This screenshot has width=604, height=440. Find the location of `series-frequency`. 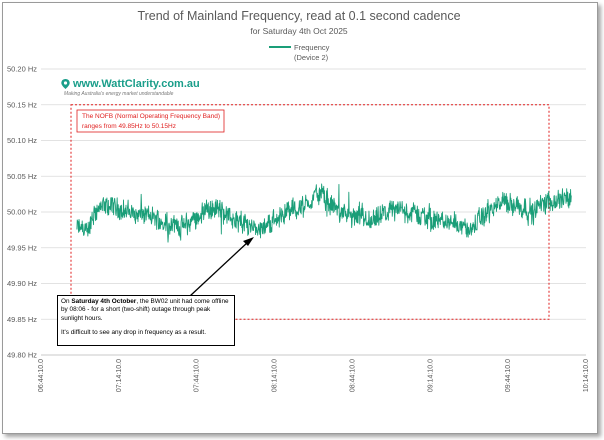

series-frequency is located at coordinates (324, 213).